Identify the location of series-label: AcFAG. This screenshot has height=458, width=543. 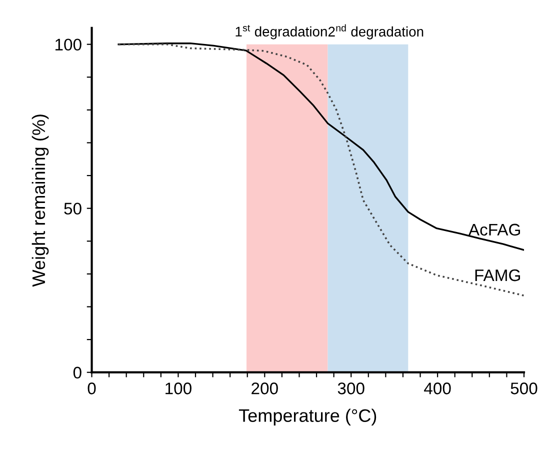
(494, 230).